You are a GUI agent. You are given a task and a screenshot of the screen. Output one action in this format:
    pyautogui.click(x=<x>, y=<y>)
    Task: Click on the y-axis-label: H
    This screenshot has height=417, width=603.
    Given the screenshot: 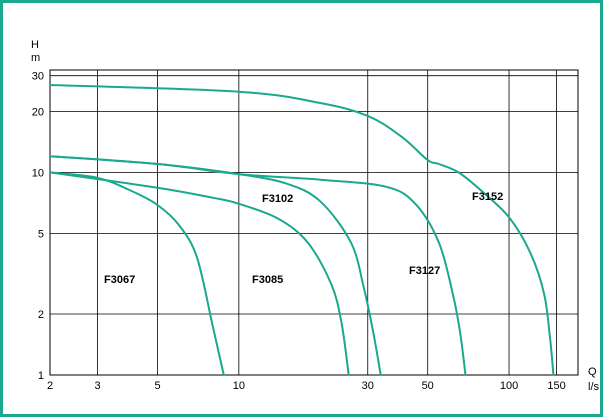 What is the action you would take?
    pyautogui.click(x=35, y=45)
    